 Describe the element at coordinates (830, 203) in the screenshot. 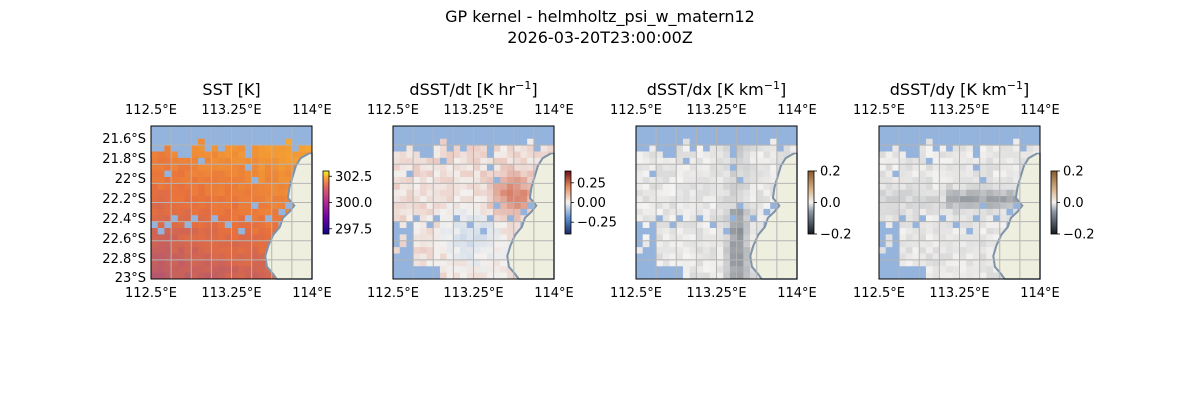

I see `colorbar-tick-label: 0.0` at that location.